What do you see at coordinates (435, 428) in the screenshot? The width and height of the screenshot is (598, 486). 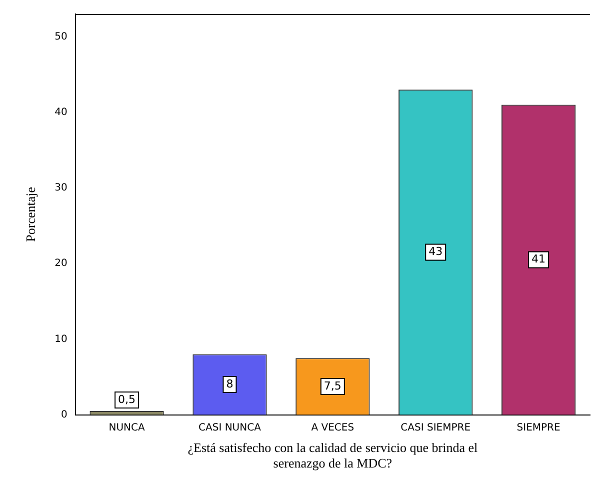 I see `x-tick-label: CASI SIEMPRE` at bounding box center [435, 428].